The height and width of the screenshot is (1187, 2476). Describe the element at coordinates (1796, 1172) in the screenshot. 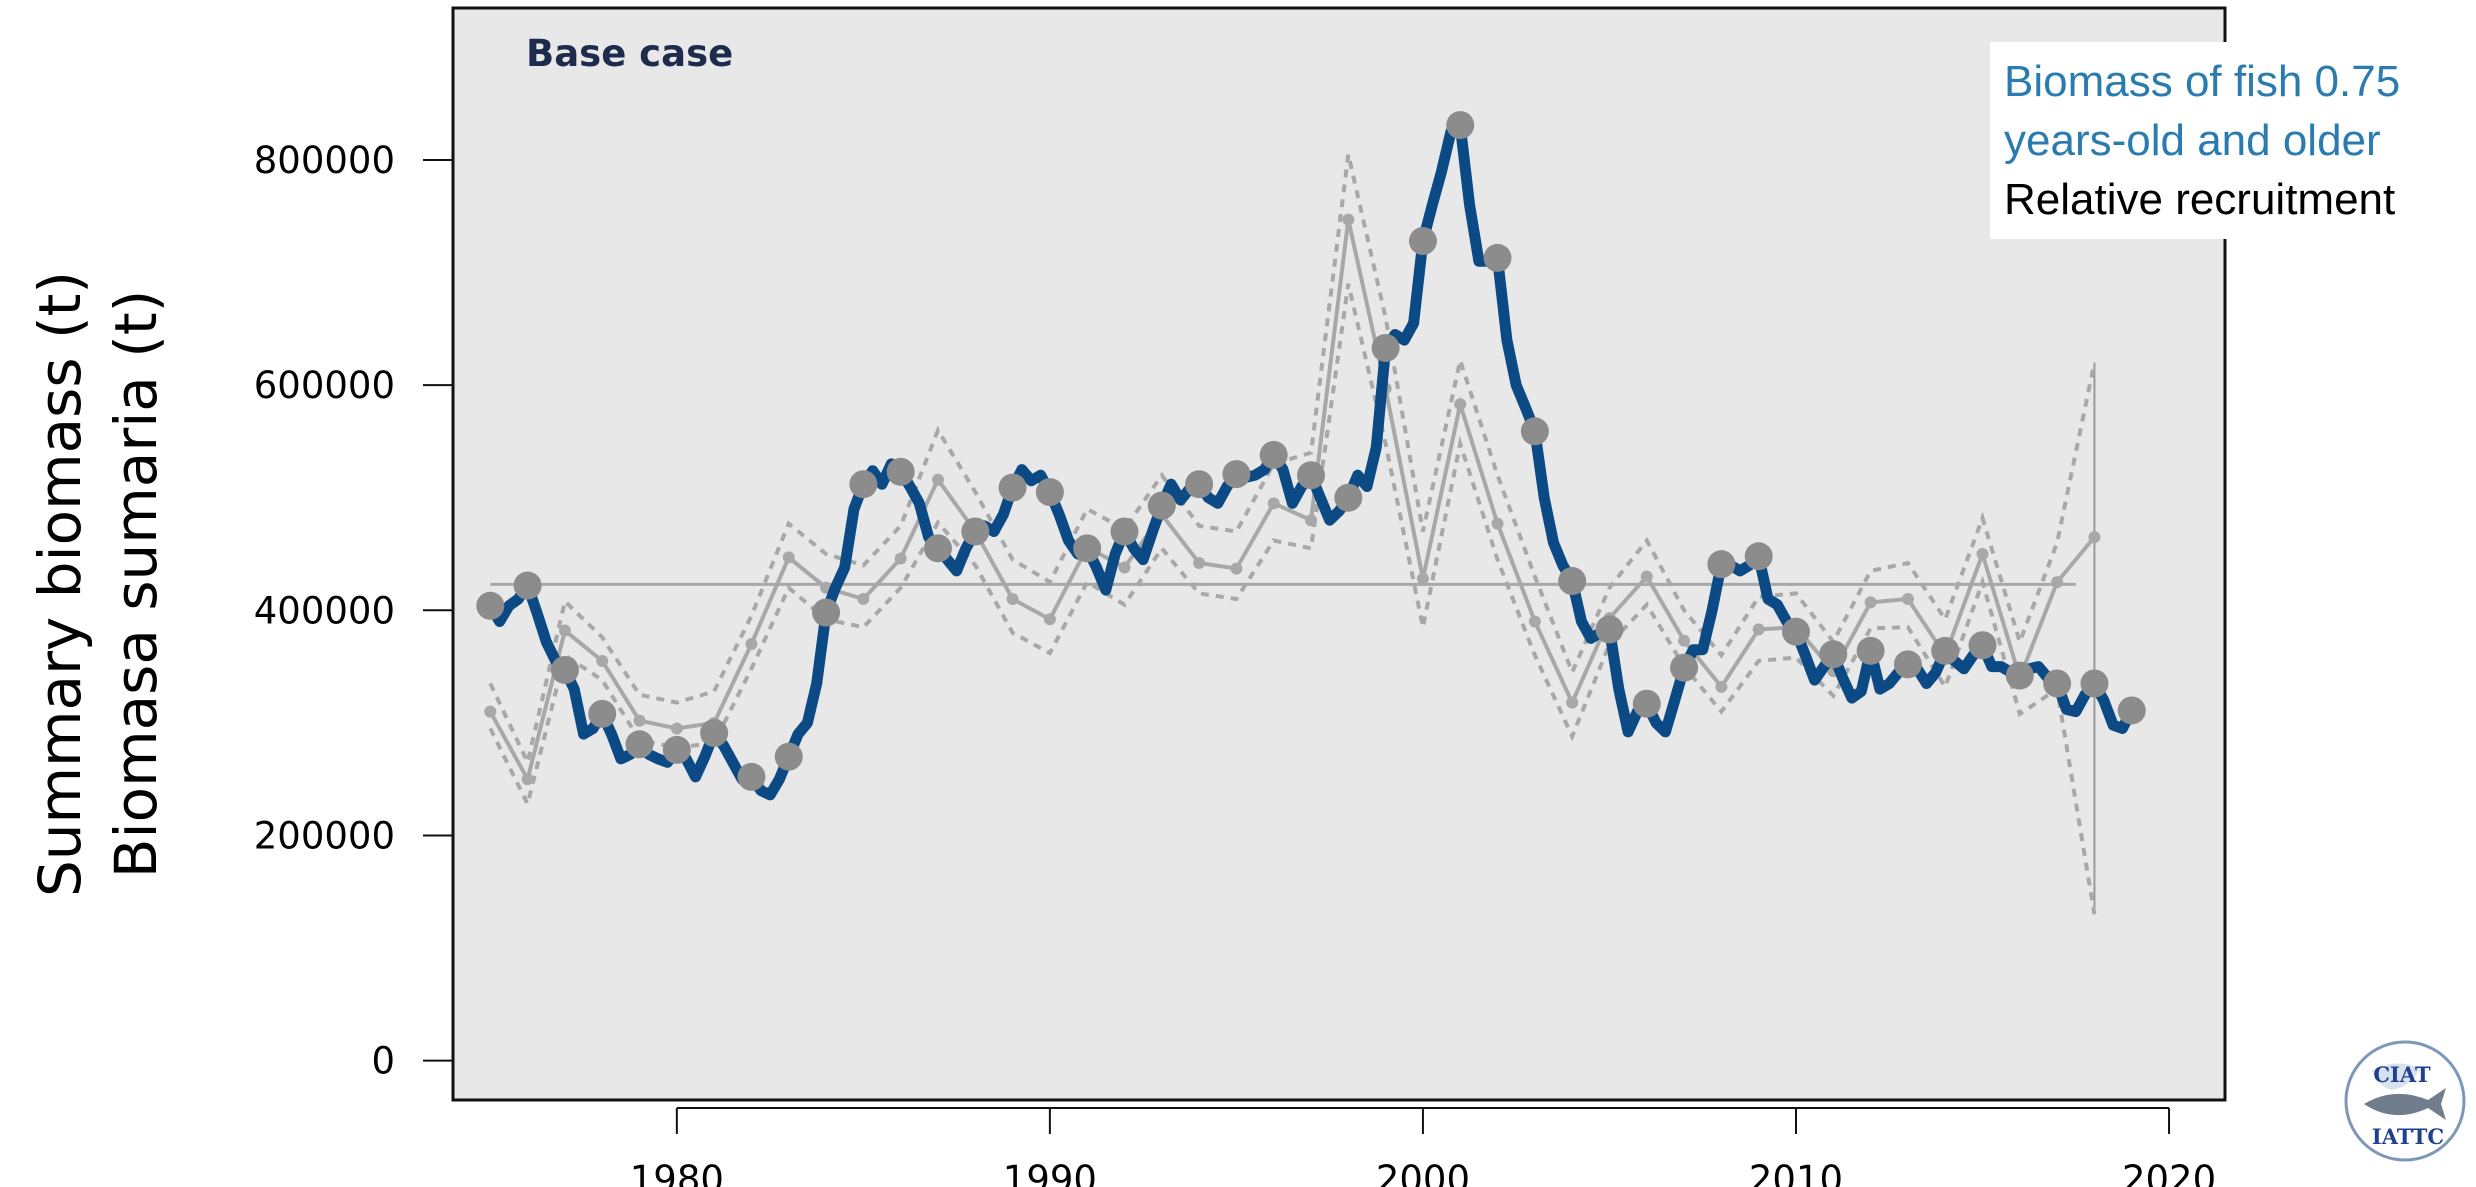

I see `x-tick-label: 2010` at that location.